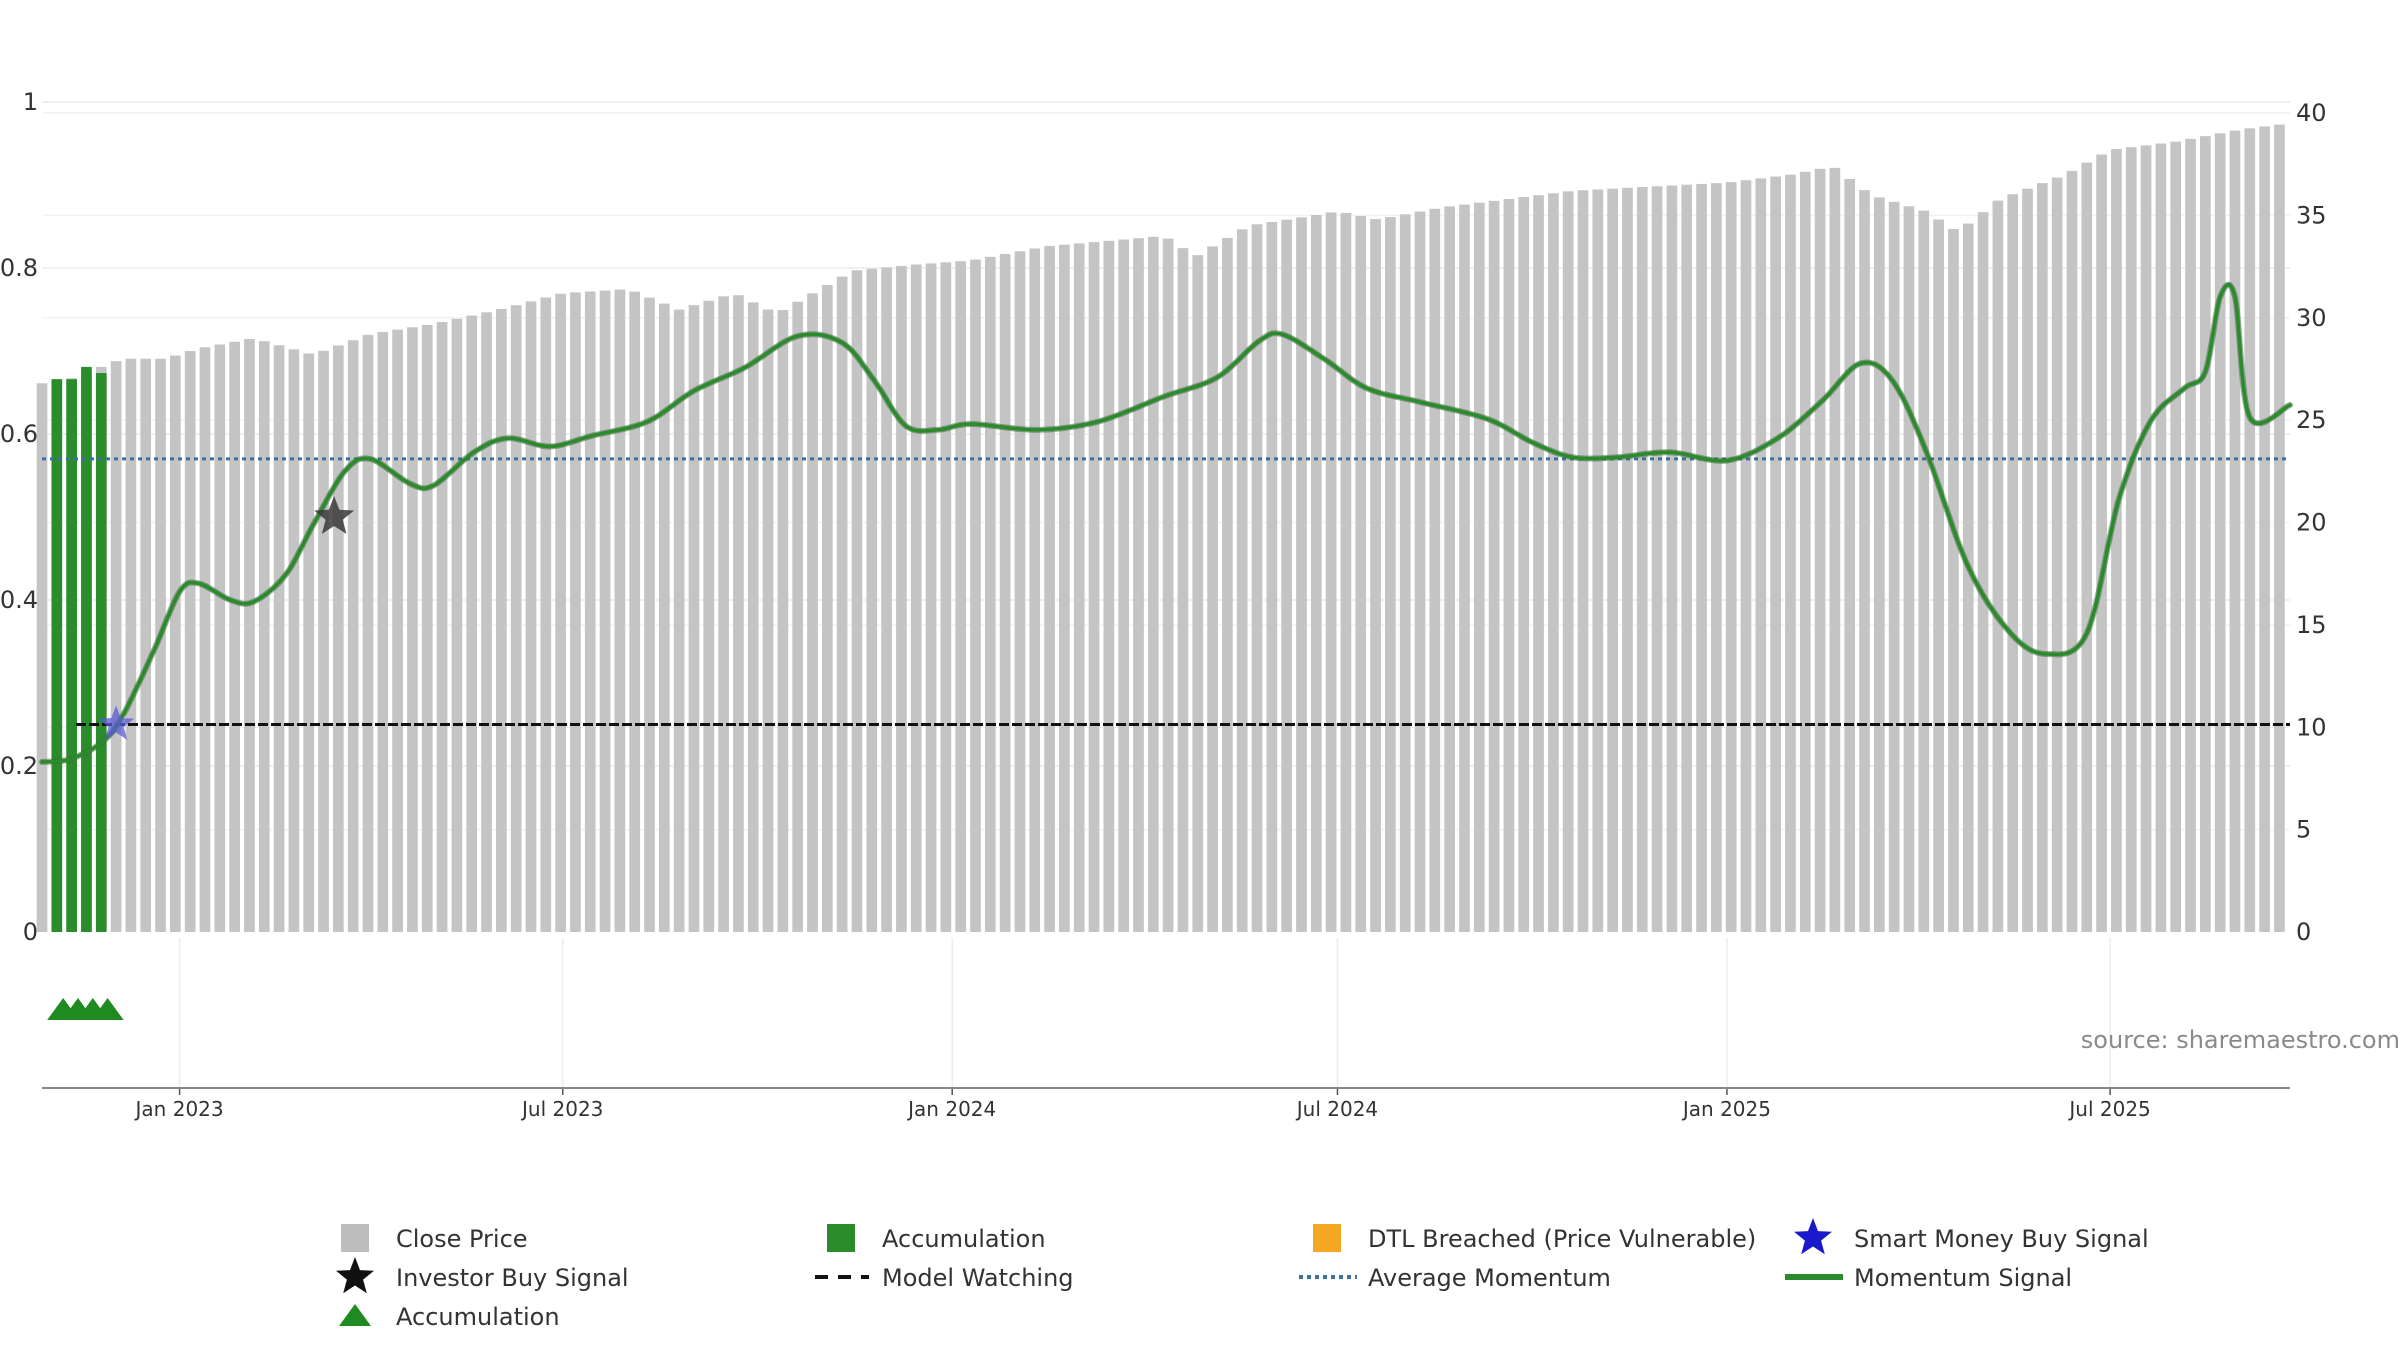 The width and height of the screenshot is (2400, 1350). What do you see at coordinates (2311, 625) in the screenshot?
I see `right-axis-tick: 15` at bounding box center [2311, 625].